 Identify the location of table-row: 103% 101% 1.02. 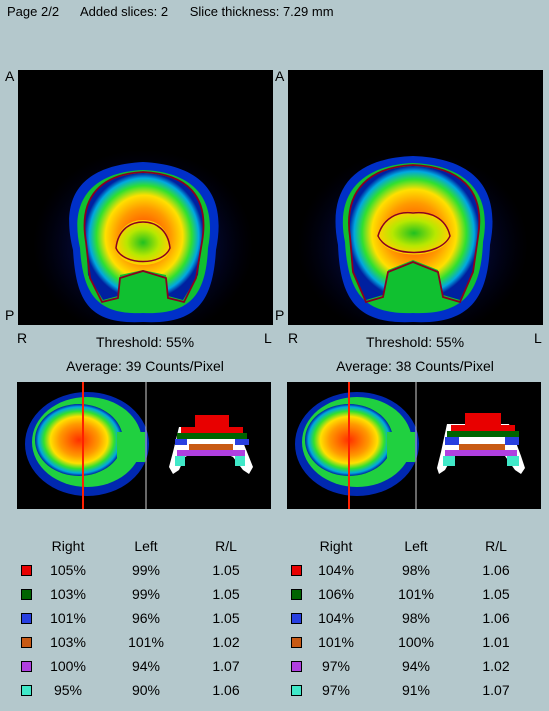
(135, 646).